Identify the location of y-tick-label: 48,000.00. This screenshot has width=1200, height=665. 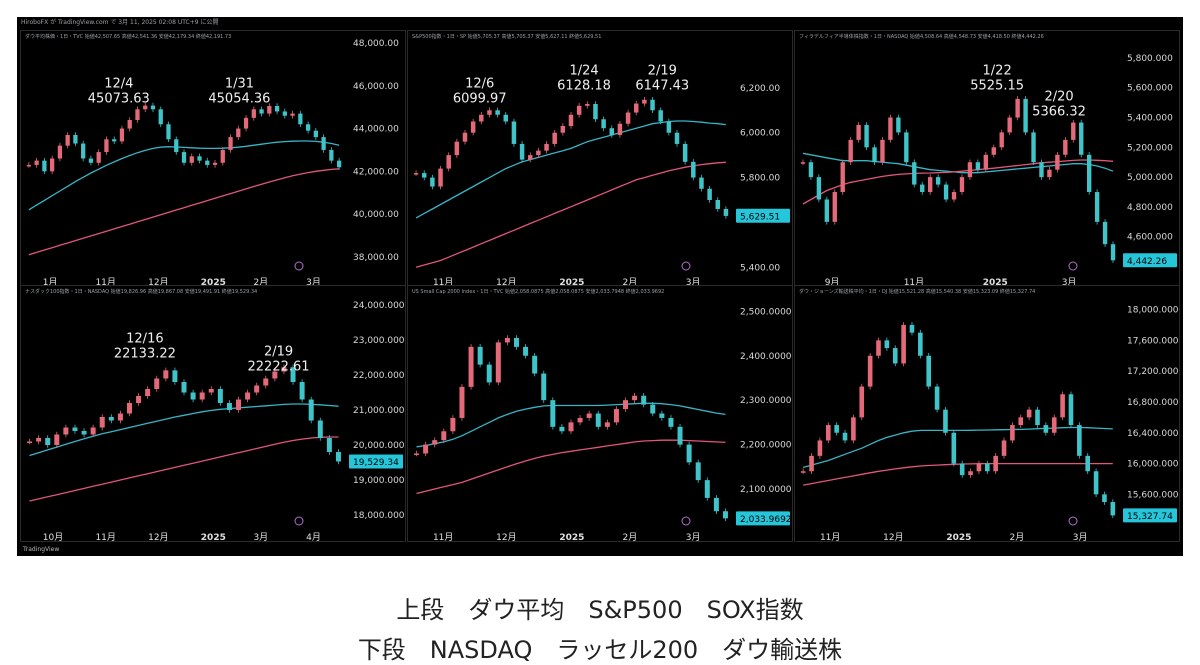
(376, 44).